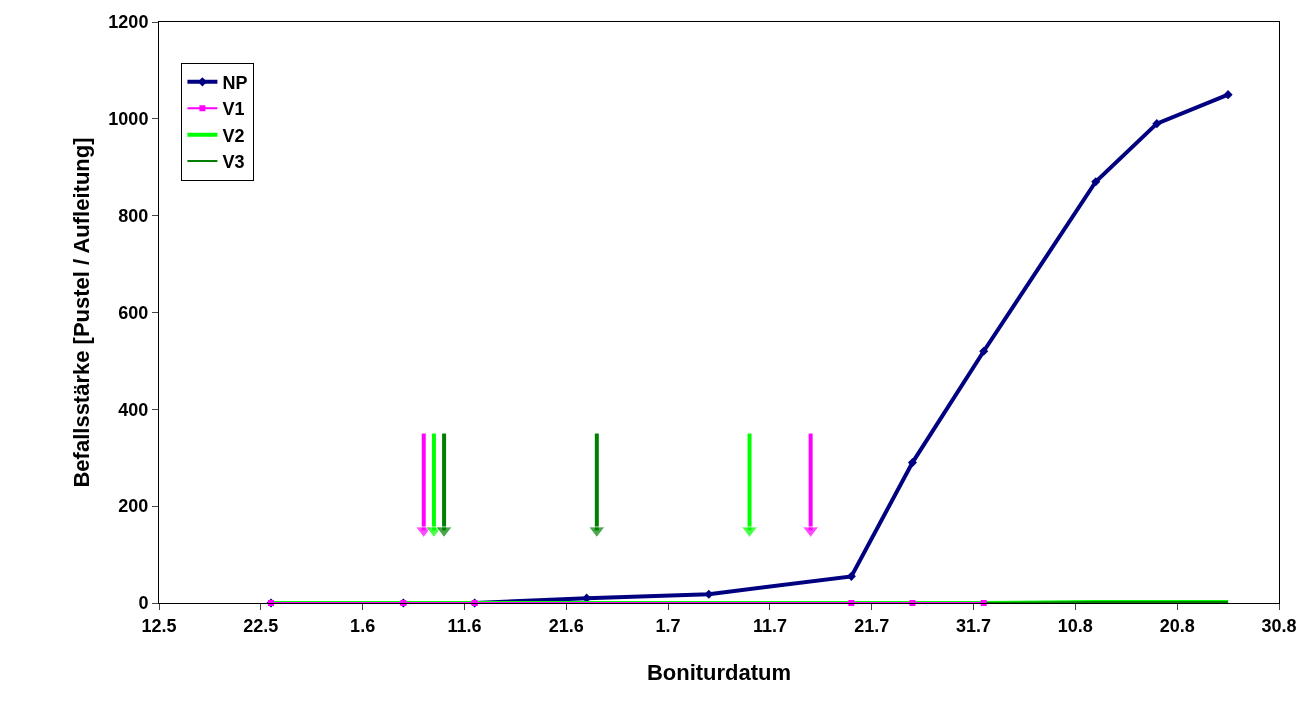 This screenshot has width=1309, height=717. Describe the element at coordinates (233, 162) in the screenshot. I see `legend-label: V3` at that location.